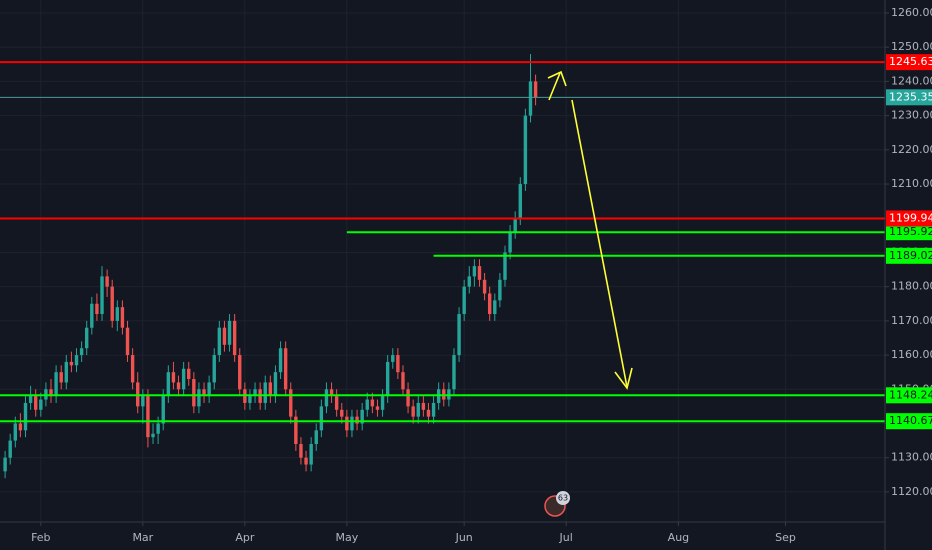  Describe the element at coordinates (911, 80) in the screenshot. I see `y-tick-label: 1240.00` at that location.